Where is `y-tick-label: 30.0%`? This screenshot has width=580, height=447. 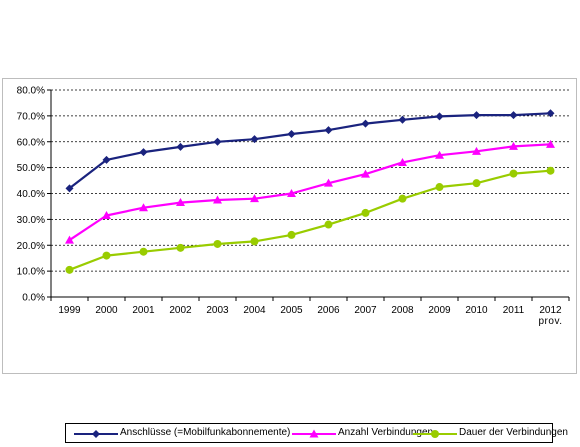 y-tick-label: 30.0% is located at coordinates (31, 220).